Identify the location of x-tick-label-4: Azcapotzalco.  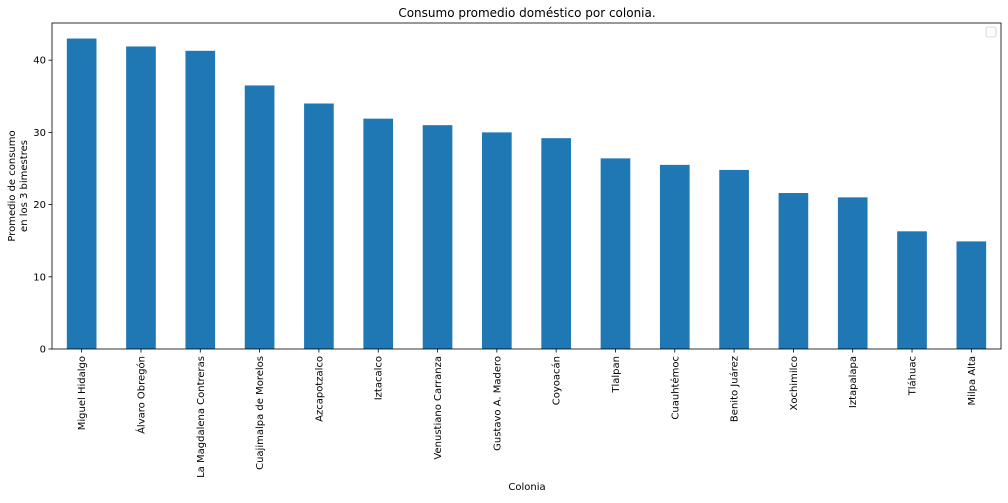
(319, 389).